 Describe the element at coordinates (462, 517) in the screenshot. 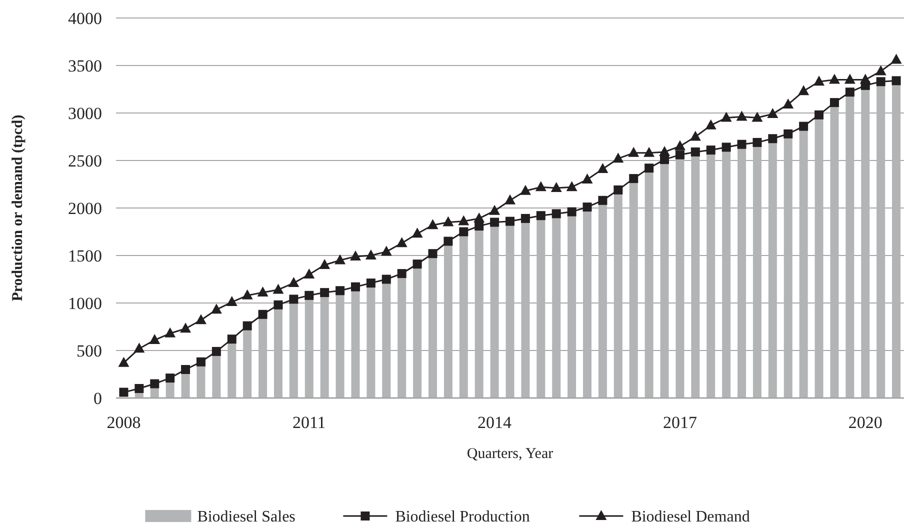

I see `legend-label: Biodiesel Production` at that location.